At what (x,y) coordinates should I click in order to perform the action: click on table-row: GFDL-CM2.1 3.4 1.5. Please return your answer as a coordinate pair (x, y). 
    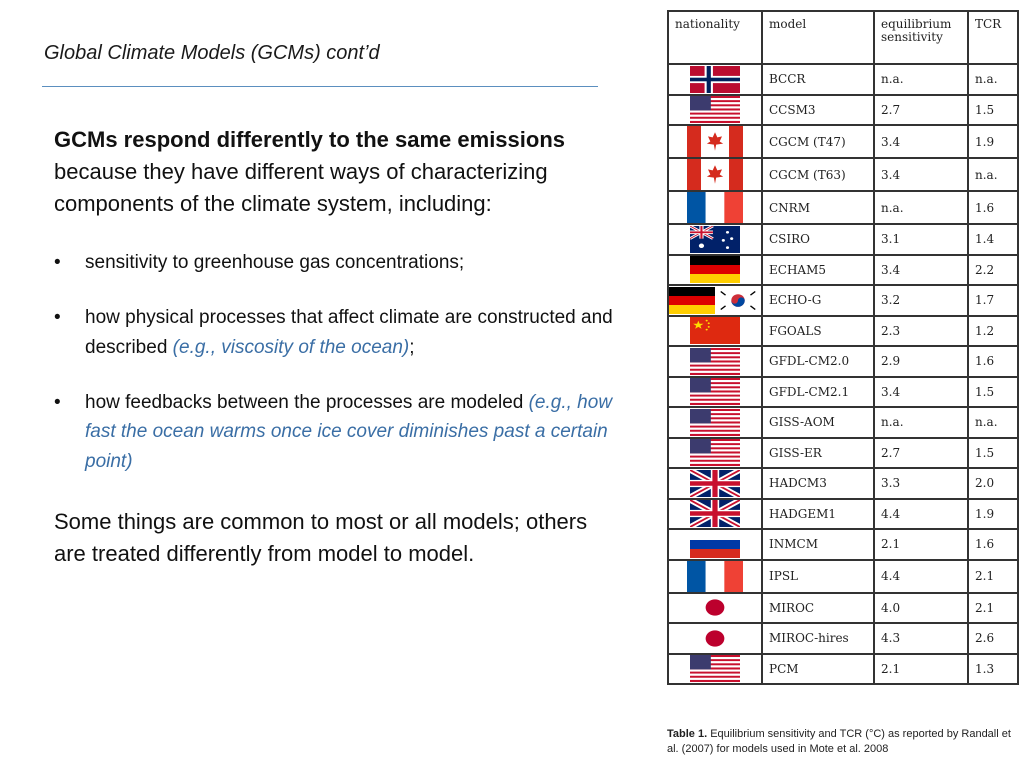
    Looking at the image, I should click on (843, 391).